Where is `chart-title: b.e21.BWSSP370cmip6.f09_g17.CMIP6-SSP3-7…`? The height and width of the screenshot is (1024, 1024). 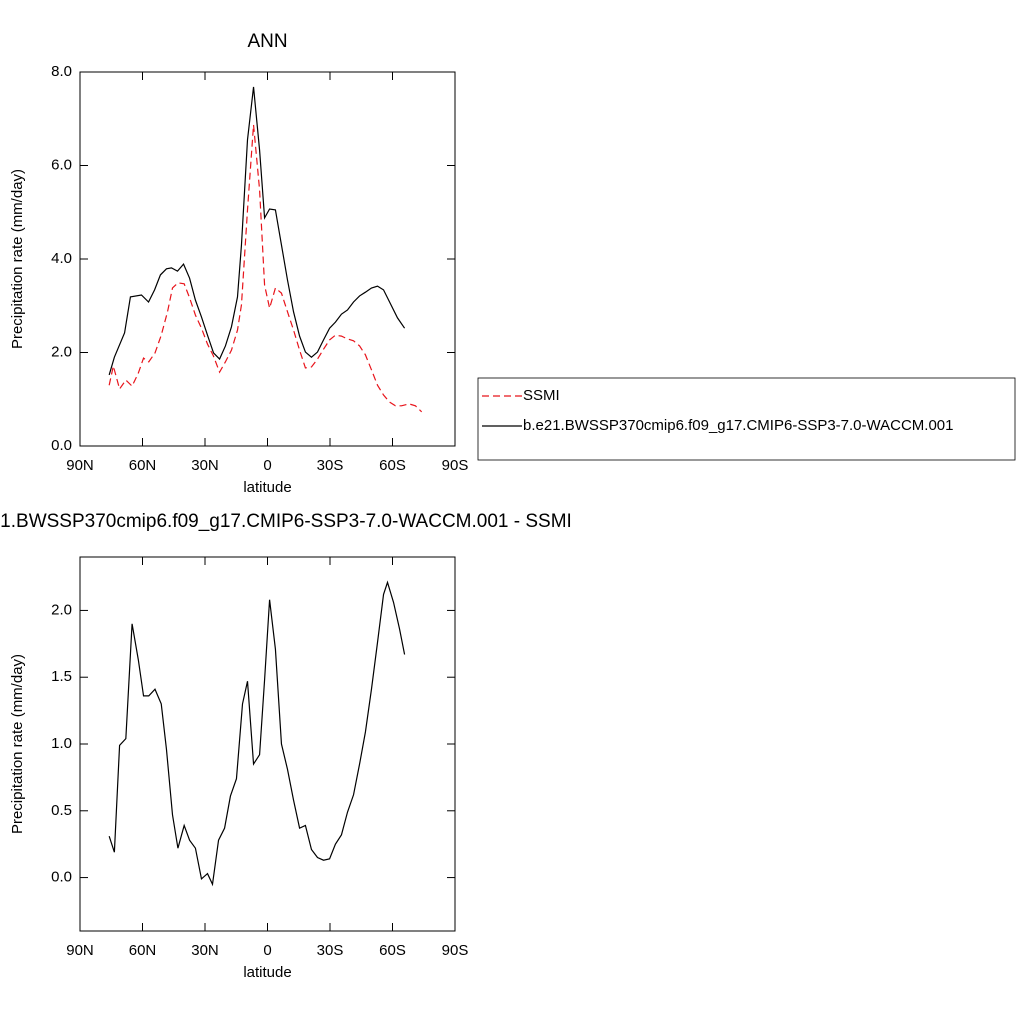
chart-title: b.e21.BWSSP370cmip6.f09_g17.CMIP6-SSP3-7… is located at coordinates (286, 521).